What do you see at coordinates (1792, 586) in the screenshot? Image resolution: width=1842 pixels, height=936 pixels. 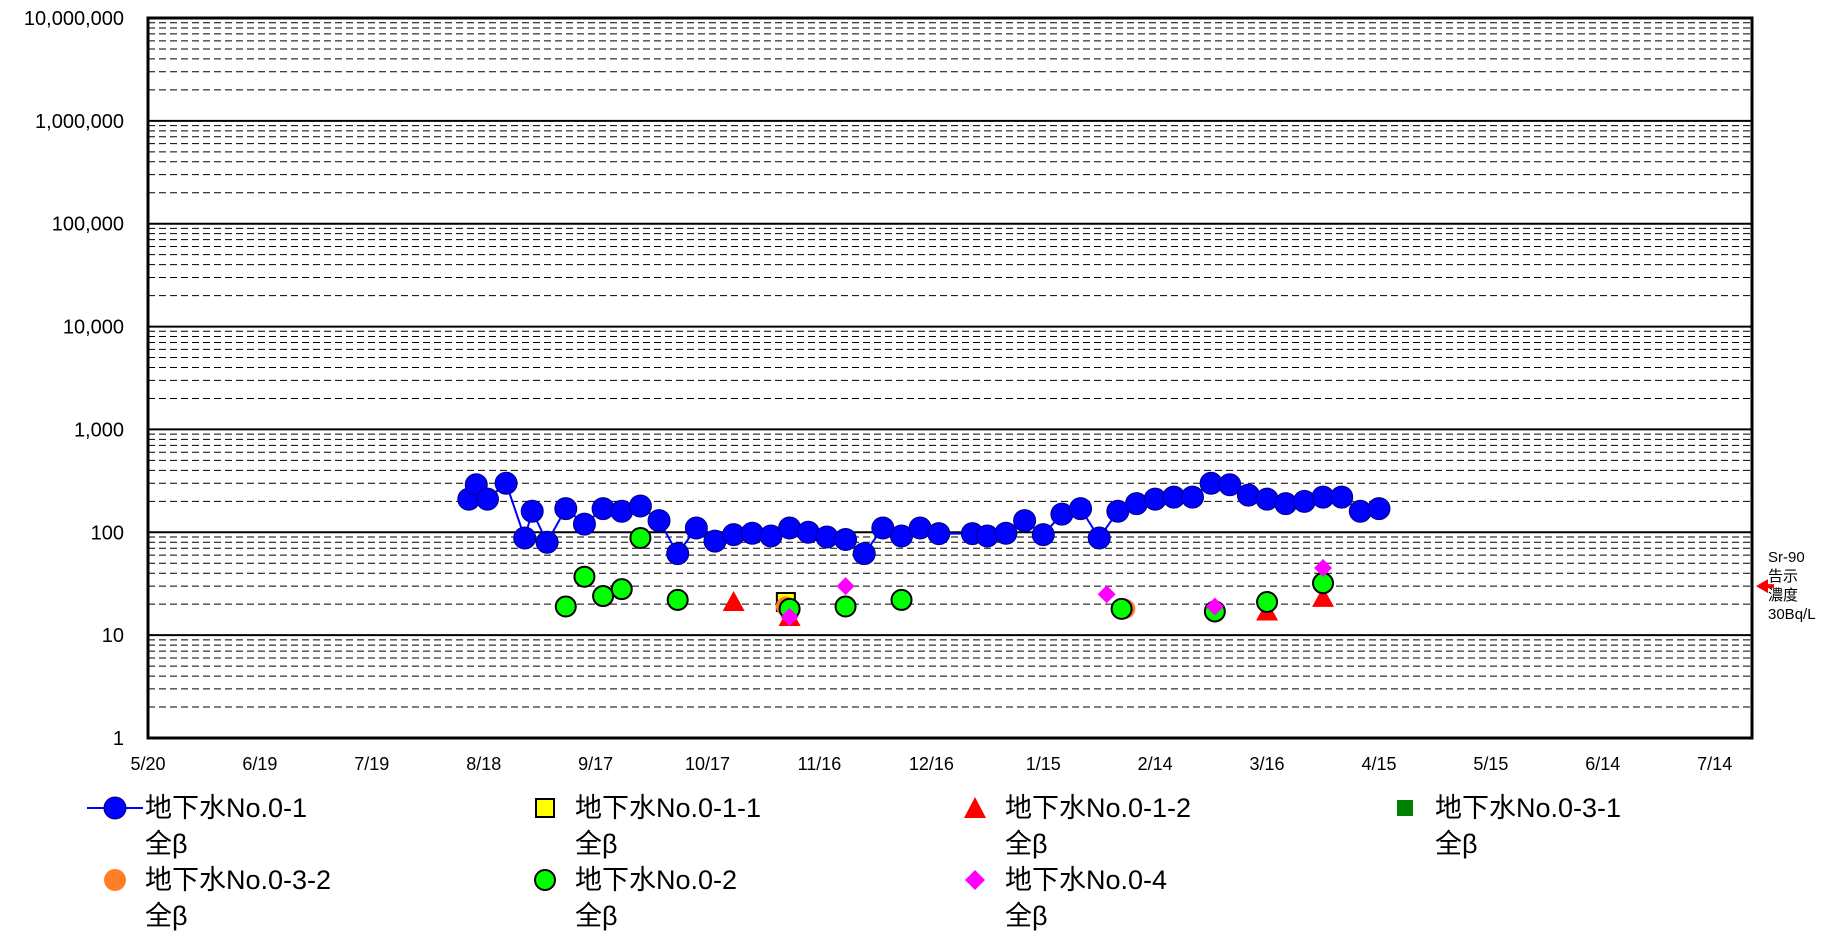 I see `reference-note: Sr-90 告示 濃度 30Bq/L` at bounding box center [1792, 586].